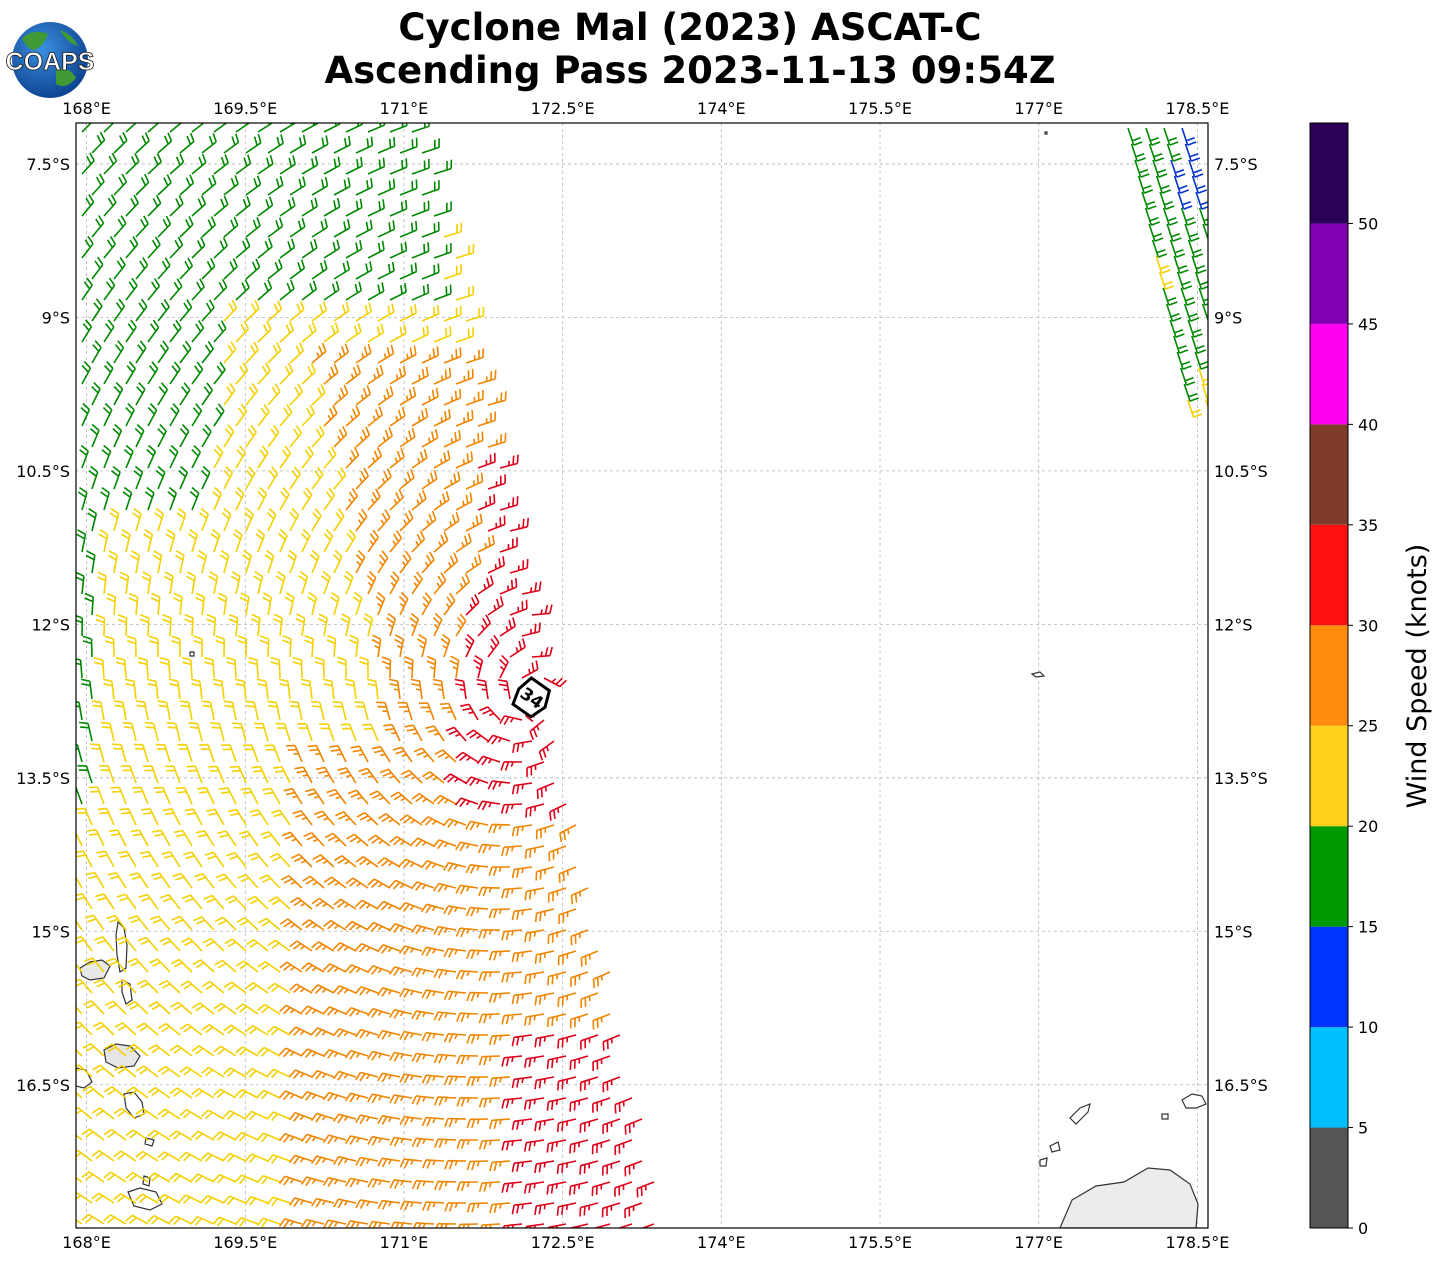 This screenshot has width=1446, height=1264. What do you see at coordinates (86, 1242) in the screenshot?
I see `lon-label-bottom: 168°E` at bounding box center [86, 1242].